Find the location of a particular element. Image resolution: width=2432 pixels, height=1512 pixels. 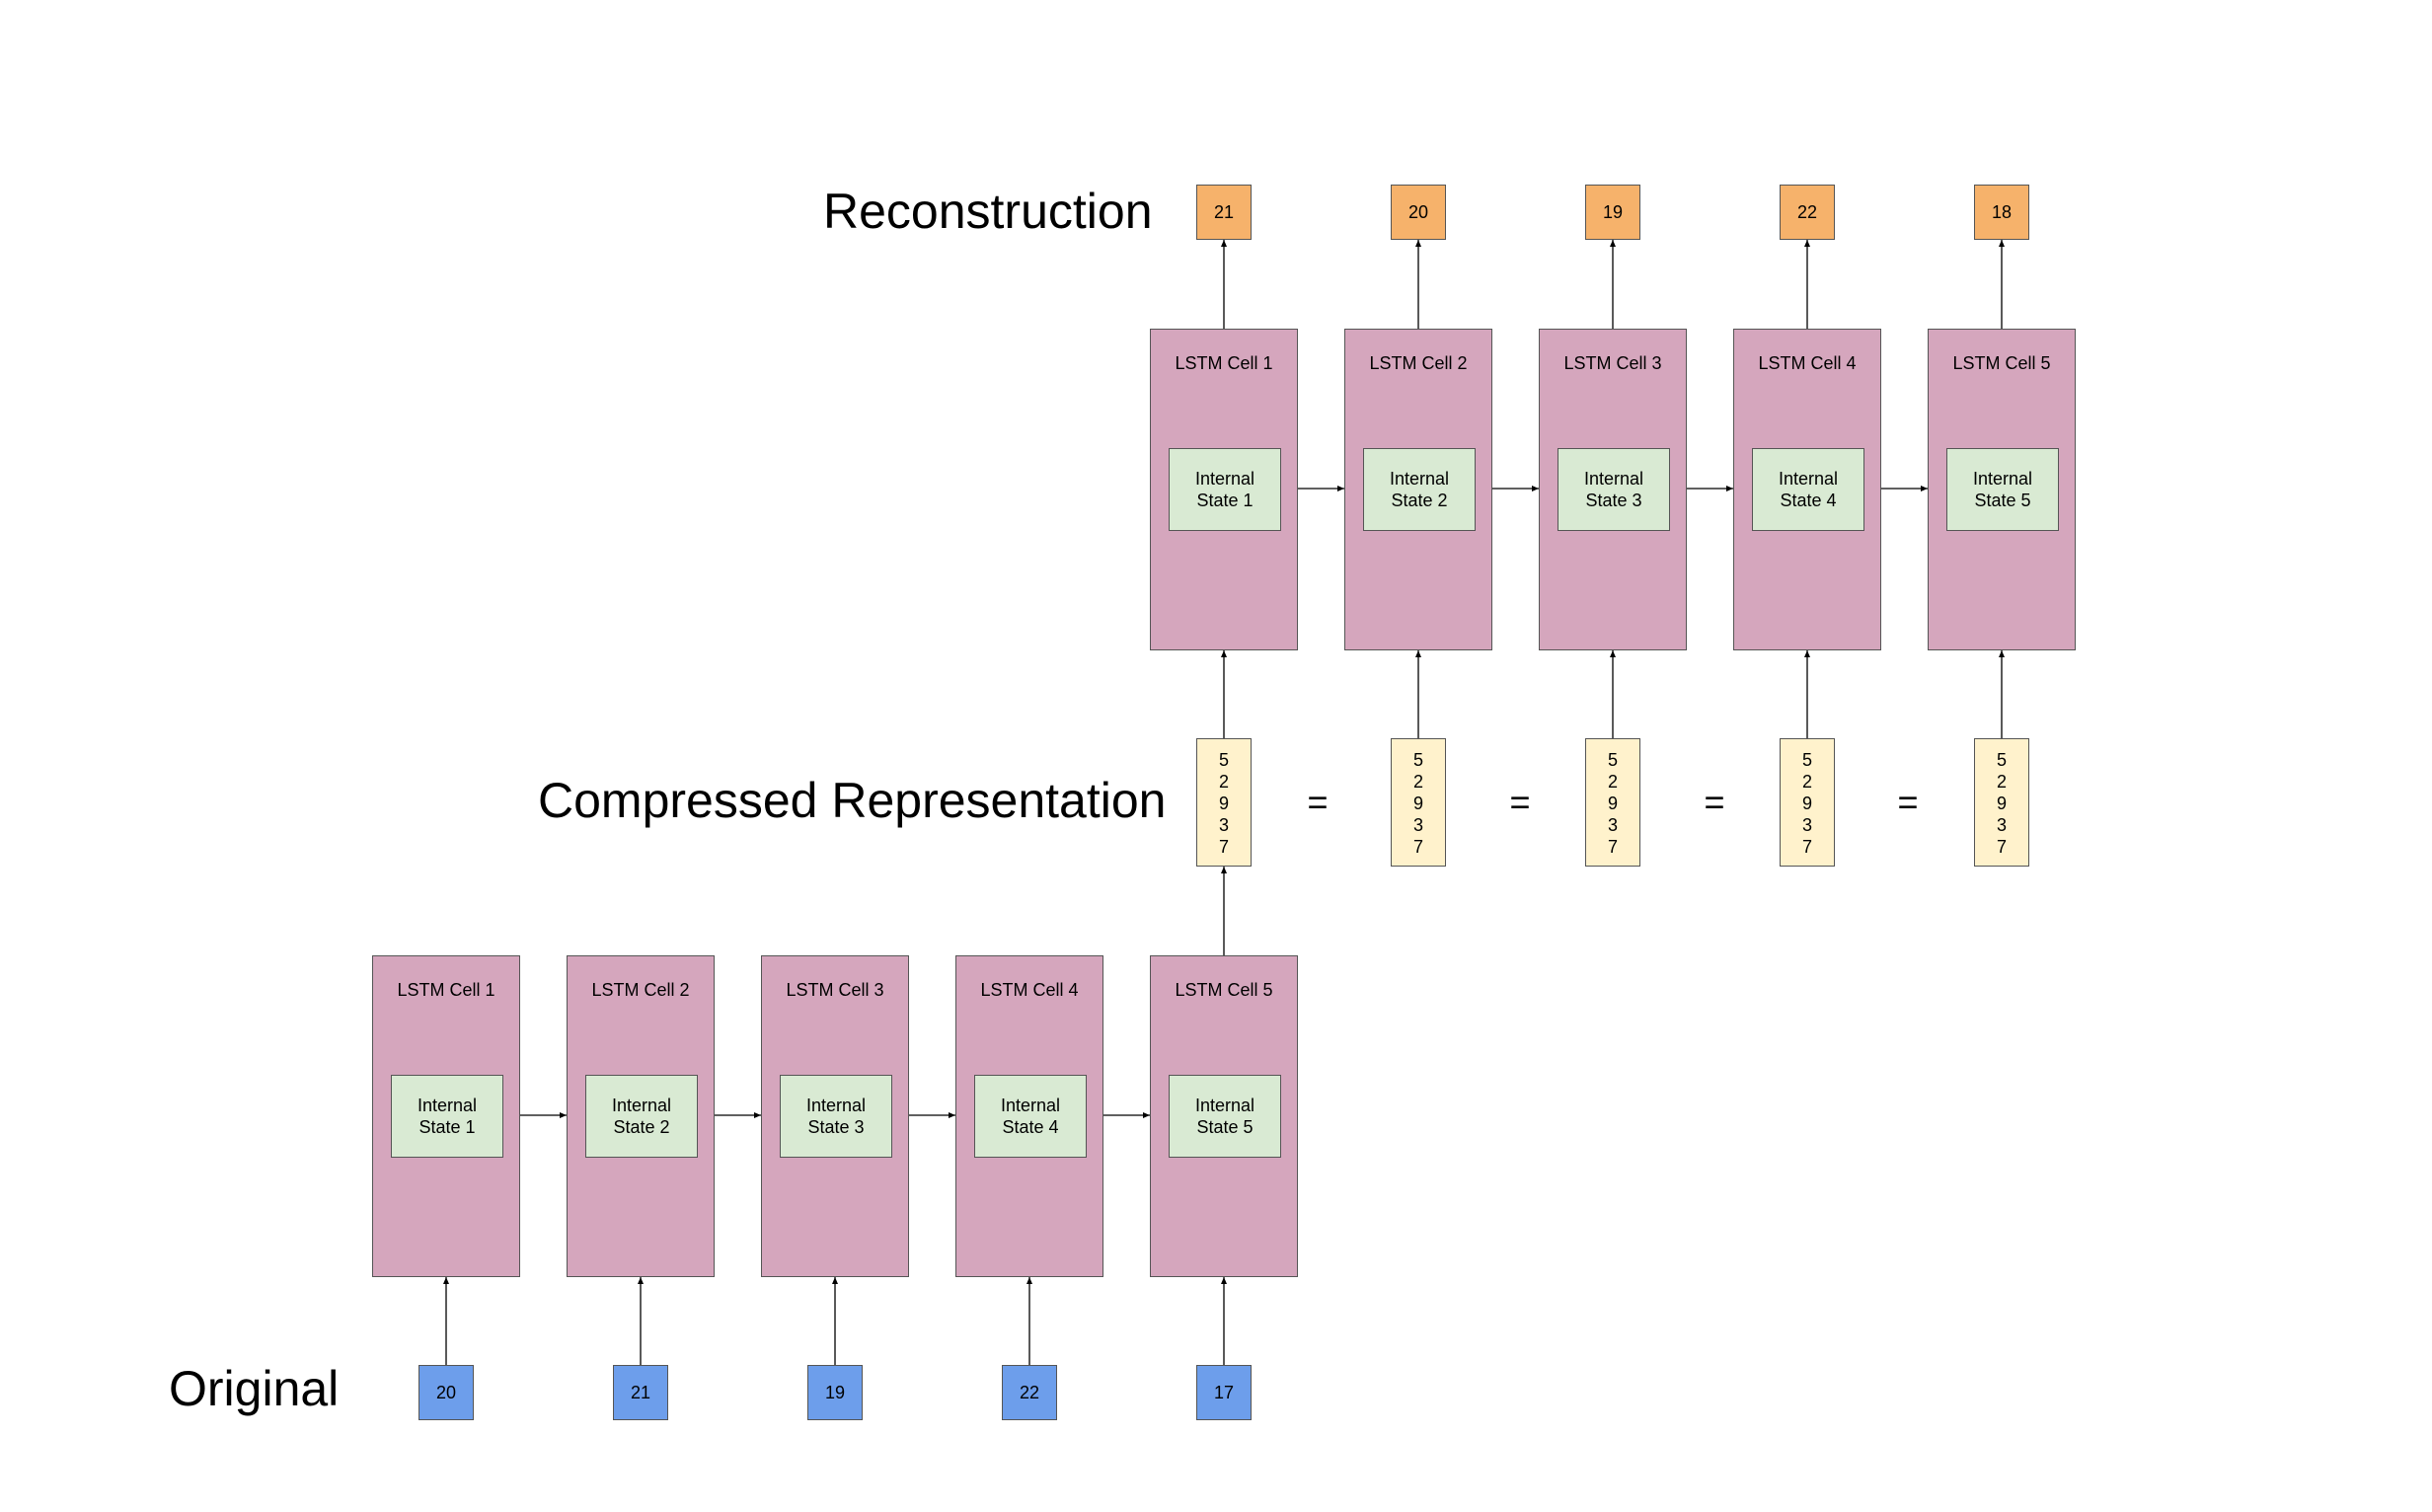

decoder-lstm-cell-2: LSTM Cell 2 Internal State 2 is located at coordinates (1418, 490).